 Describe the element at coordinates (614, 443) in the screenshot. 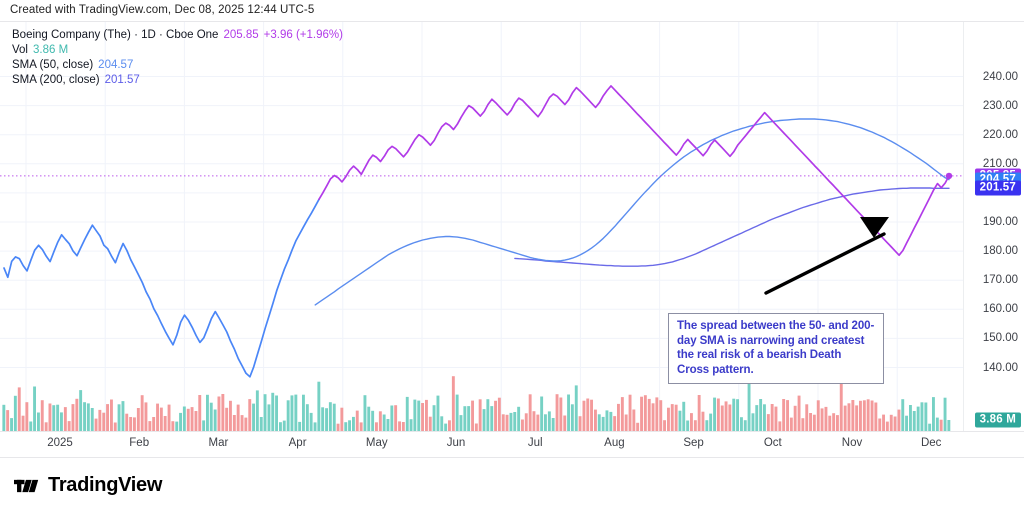

I see `time-tick-aug: Aug` at that location.